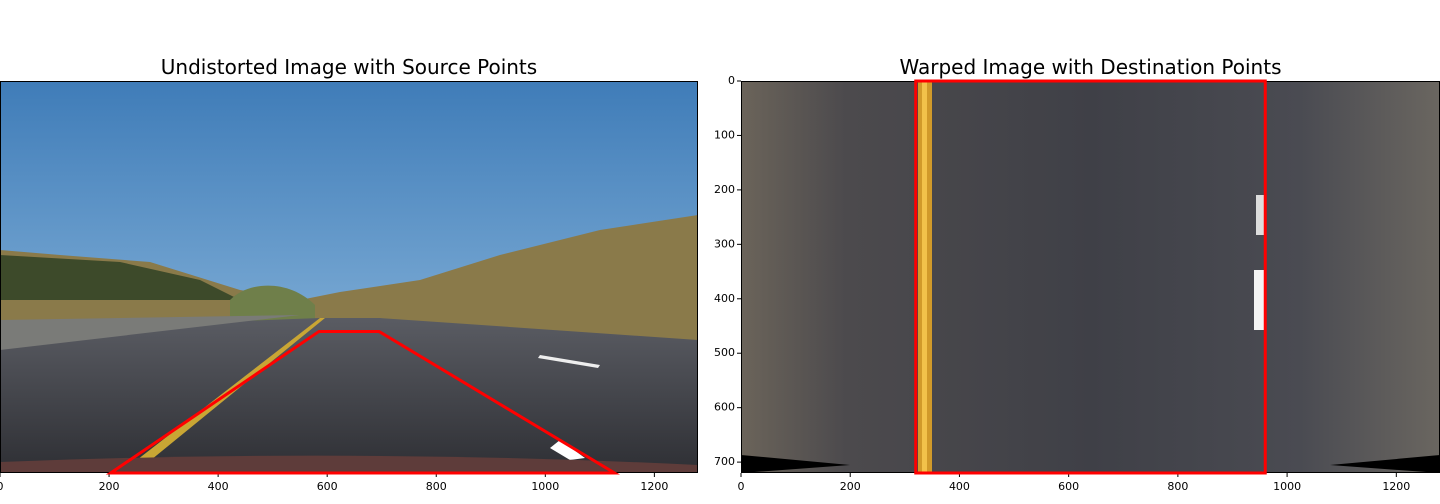  What do you see at coordinates (724, 243) in the screenshot?
I see `y-tick-label: 300` at bounding box center [724, 243].